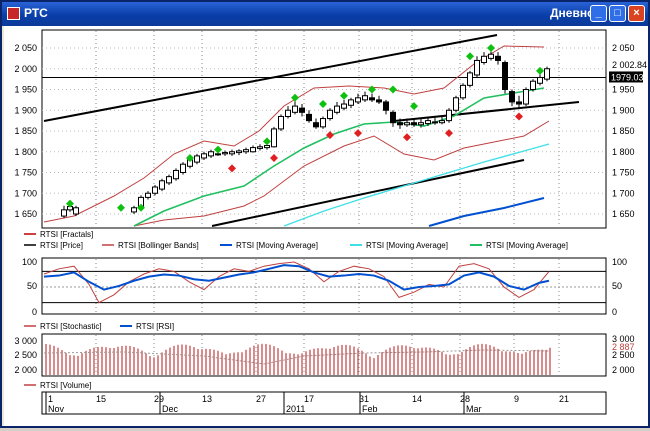 The height and width of the screenshot is (431, 650). I want to click on price-tick-right: 1 950, so click(623, 90).